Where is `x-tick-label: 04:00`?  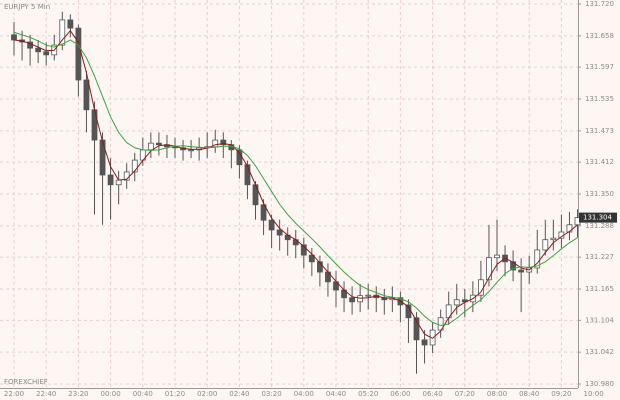
x-tick-label: 04:00 is located at coordinates (304, 394).